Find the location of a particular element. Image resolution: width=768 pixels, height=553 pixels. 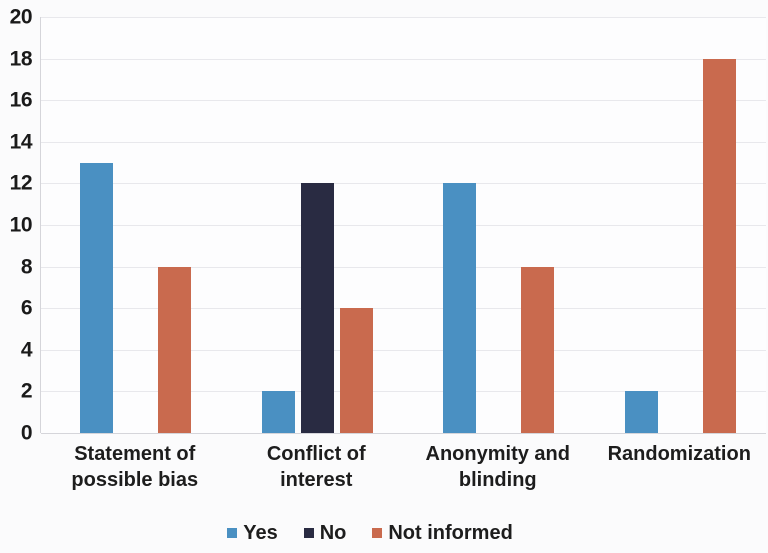

x-category-label: Anonymity and blinding is located at coordinates (497, 467).